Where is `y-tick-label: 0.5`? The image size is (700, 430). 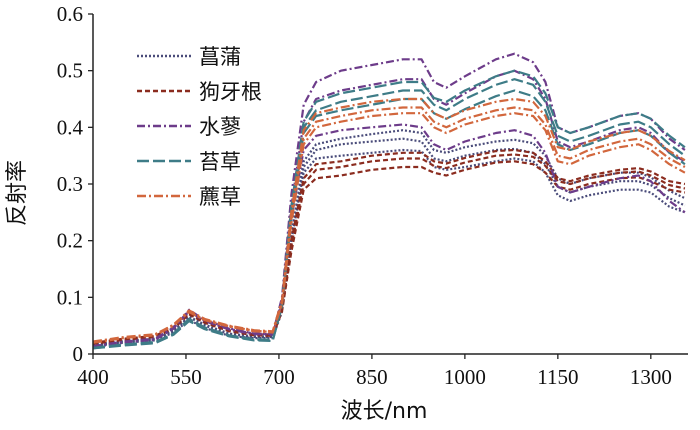
y-tick-label: 0.5 is located at coordinates (70, 71).